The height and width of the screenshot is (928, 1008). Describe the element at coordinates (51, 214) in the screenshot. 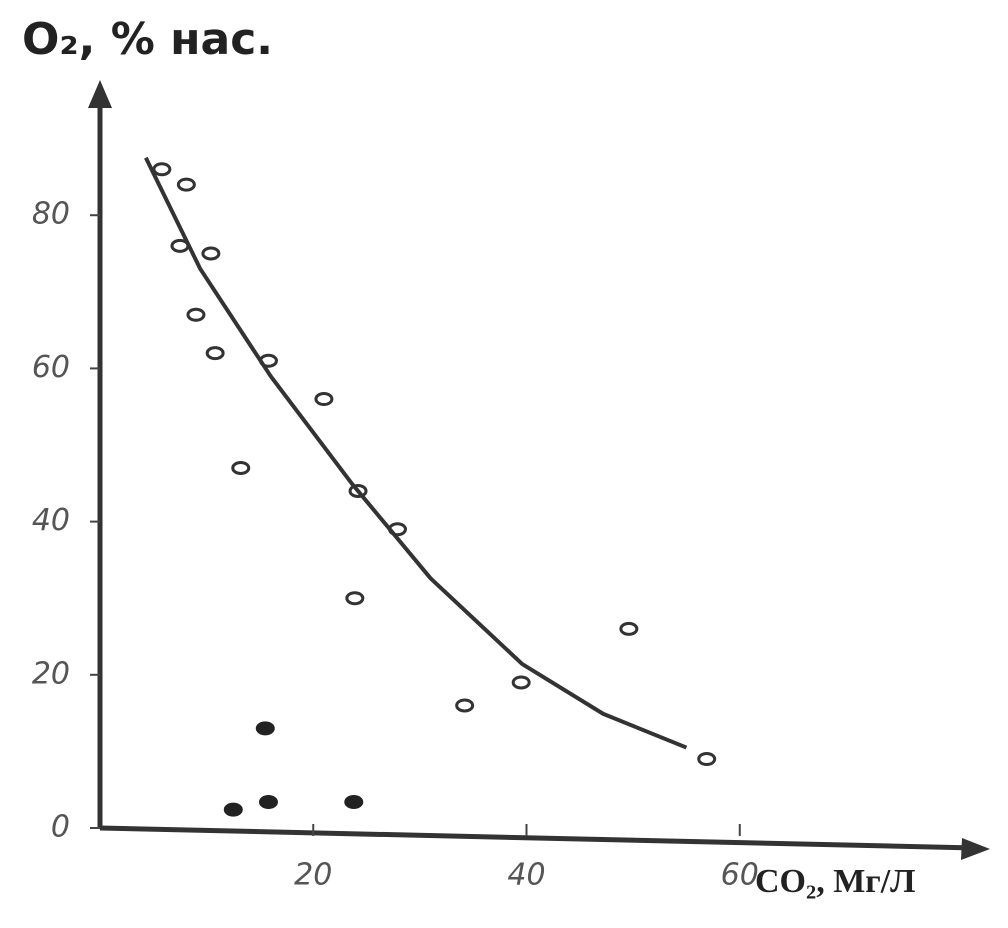

I see `y-tick-label: 80` at that location.